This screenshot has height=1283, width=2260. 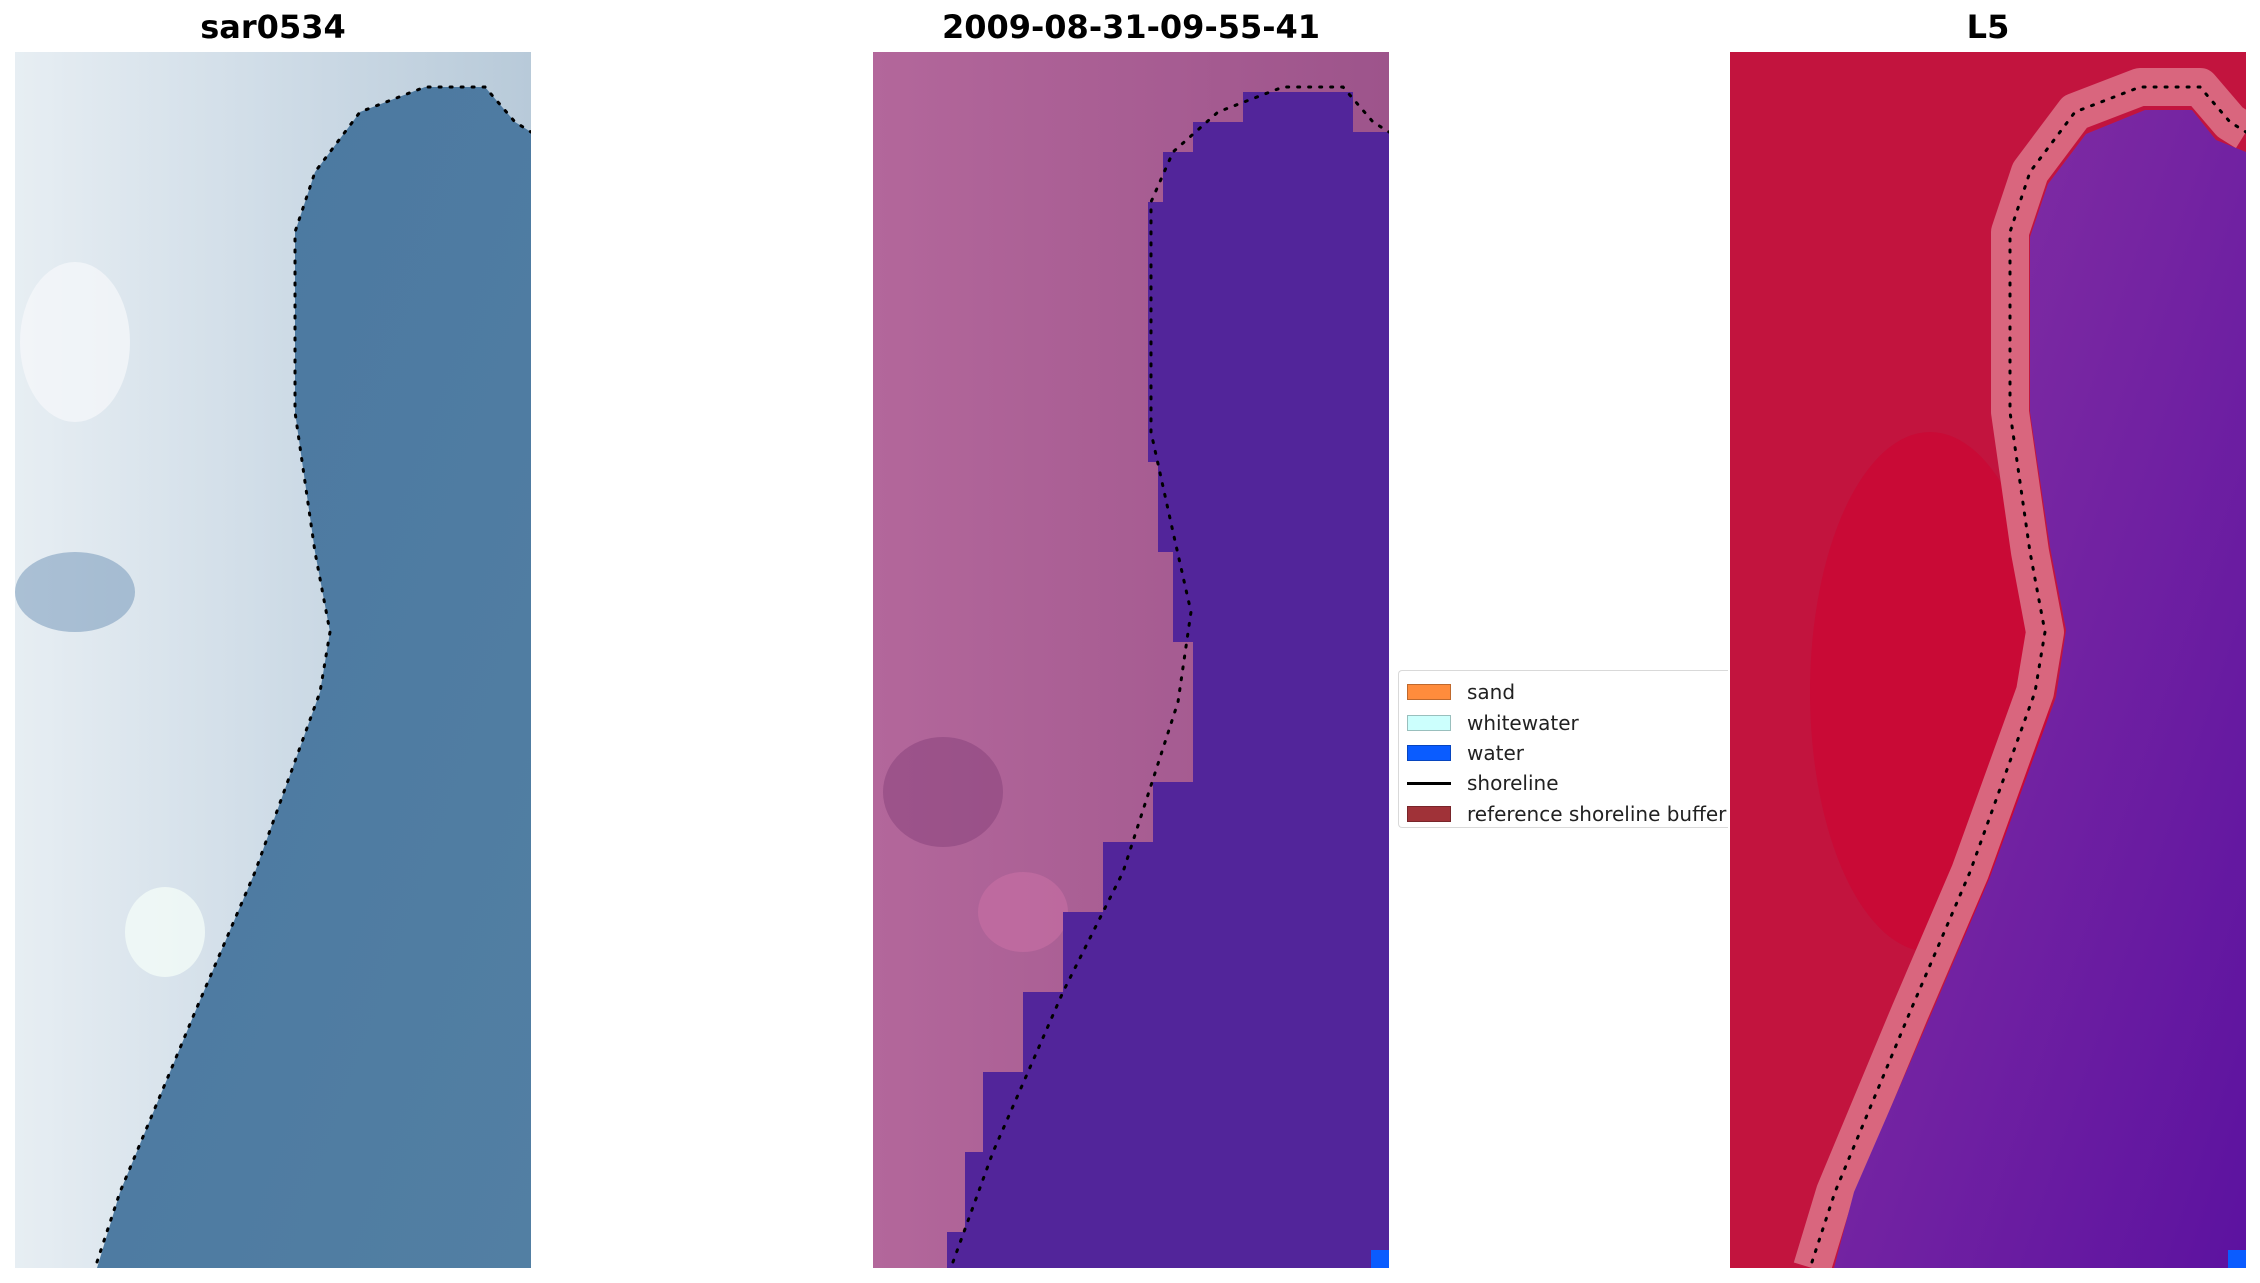 I want to click on shadow-patch, so click(x=75, y=592).